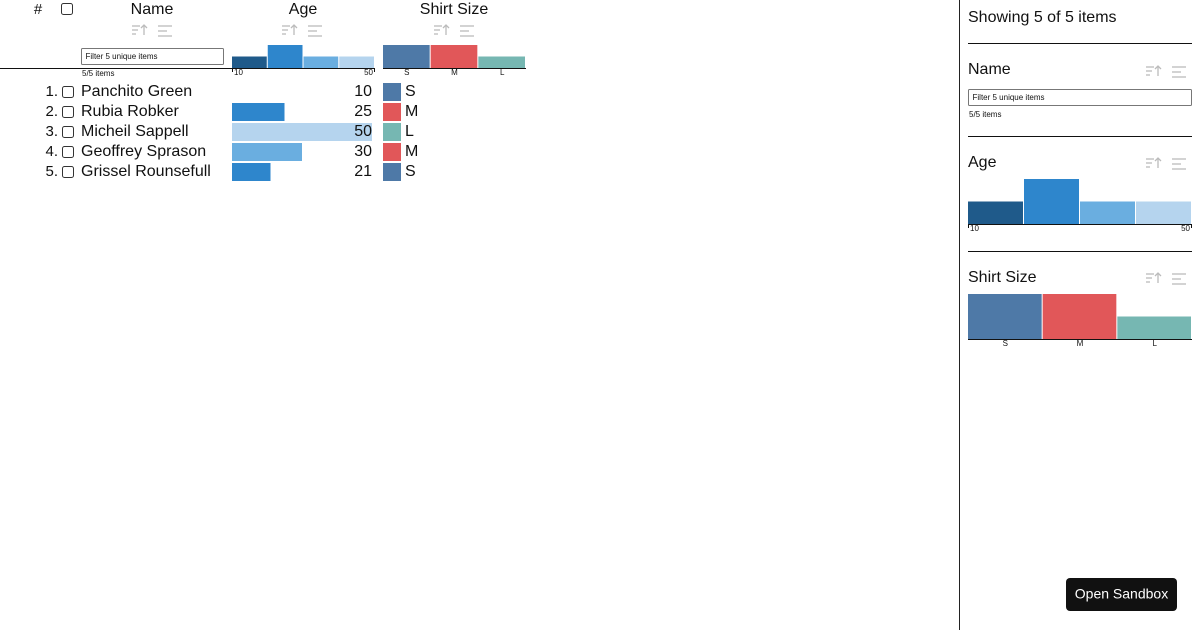 The image size is (1200, 630). I want to click on section-title: Shirt Size, so click(1002, 277).